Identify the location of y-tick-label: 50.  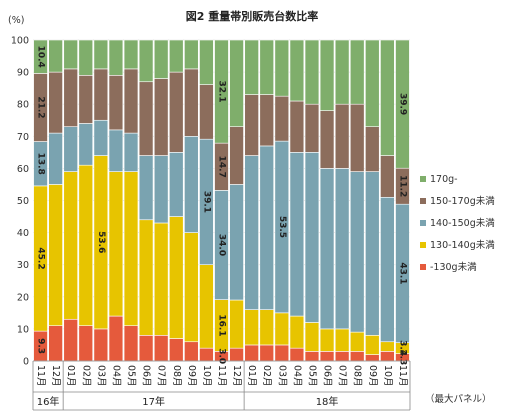
(23, 201).